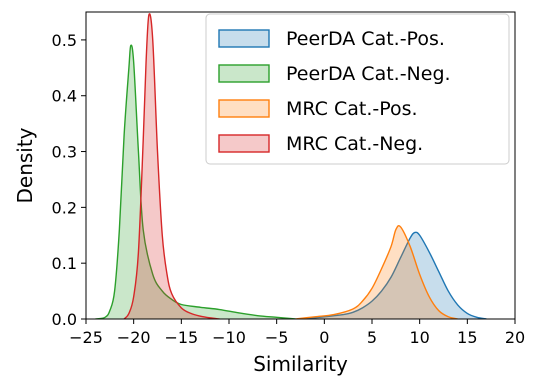  I want to click on x-tick-label: −20, so click(134, 337).